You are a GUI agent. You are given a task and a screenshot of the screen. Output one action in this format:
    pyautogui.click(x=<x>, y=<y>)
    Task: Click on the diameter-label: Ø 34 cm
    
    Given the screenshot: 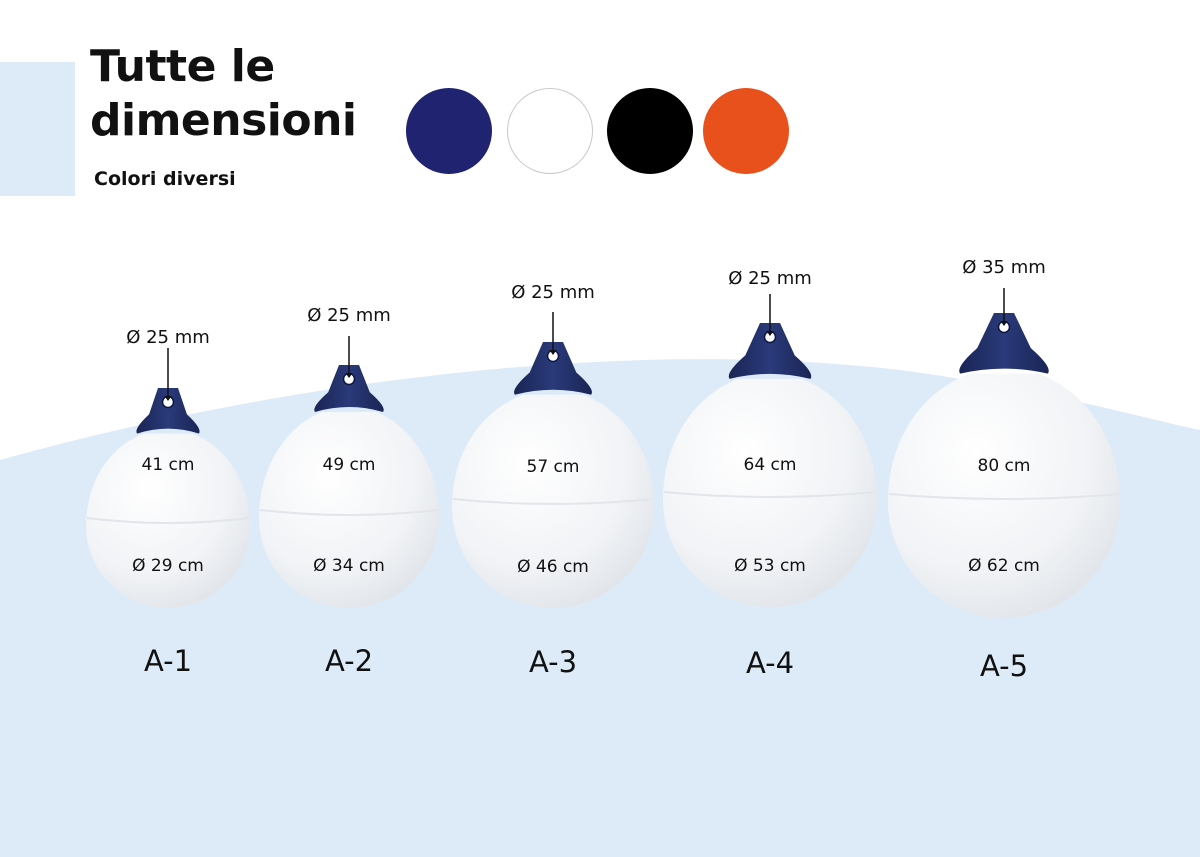 What is the action you would take?
    pyautogui.click(x=349, y=566)
    